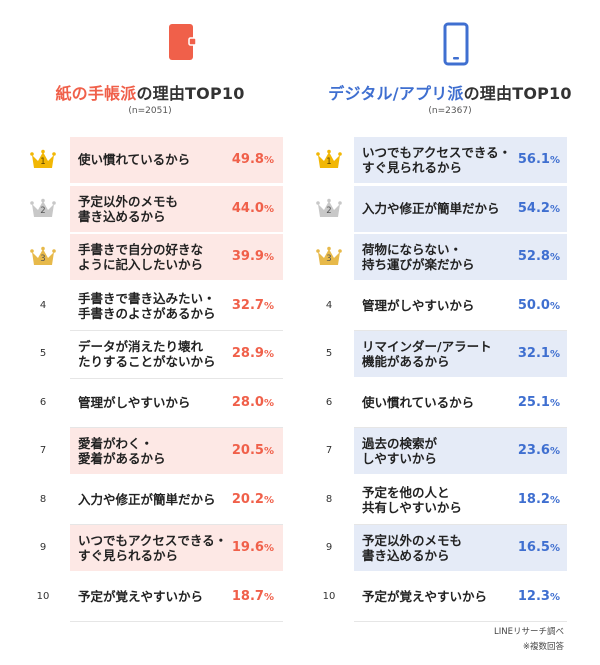  What do you see at coordinates (450, 111) in the screenshot?
I see `right-sample-size: (n=2367)` at bounding box center [450, 111].